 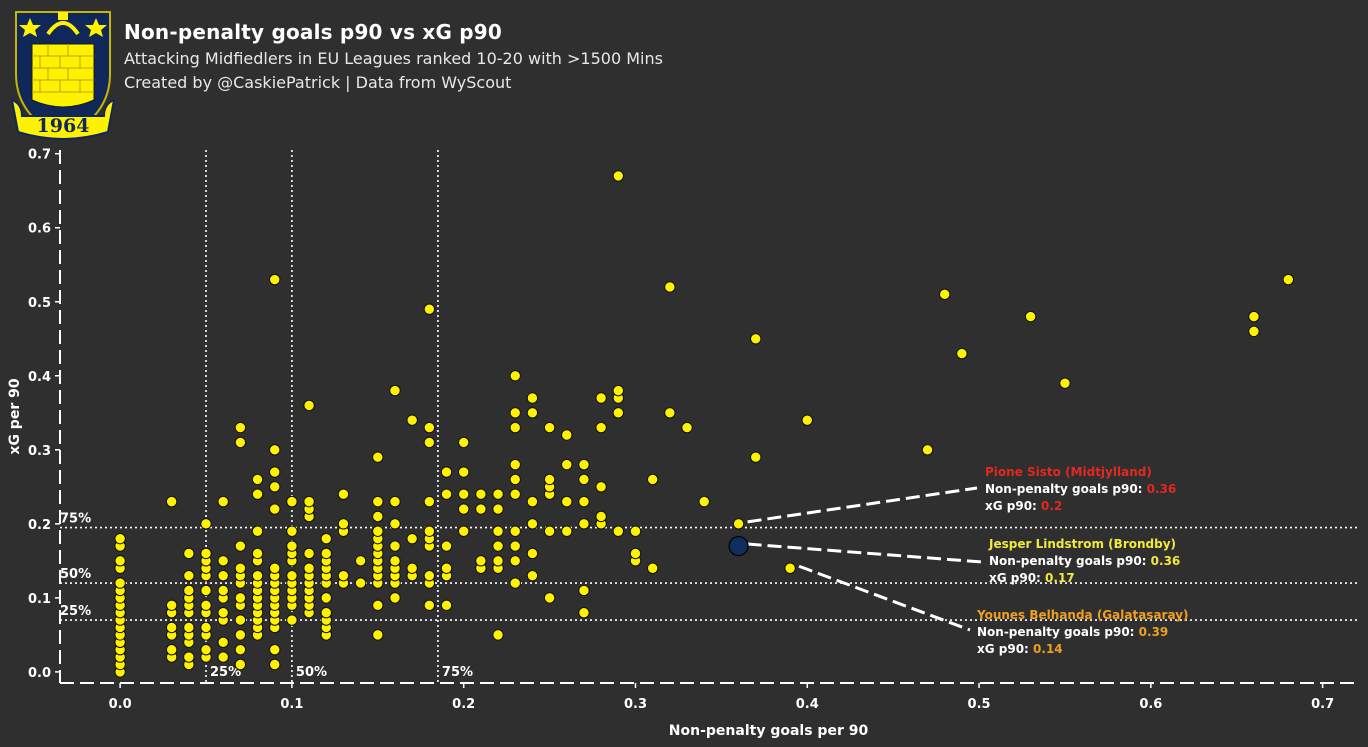 What do you see at coordinates (63, 126) in the screenshot?
I see `crest-year: 1964` at bounding box center [63, 126].